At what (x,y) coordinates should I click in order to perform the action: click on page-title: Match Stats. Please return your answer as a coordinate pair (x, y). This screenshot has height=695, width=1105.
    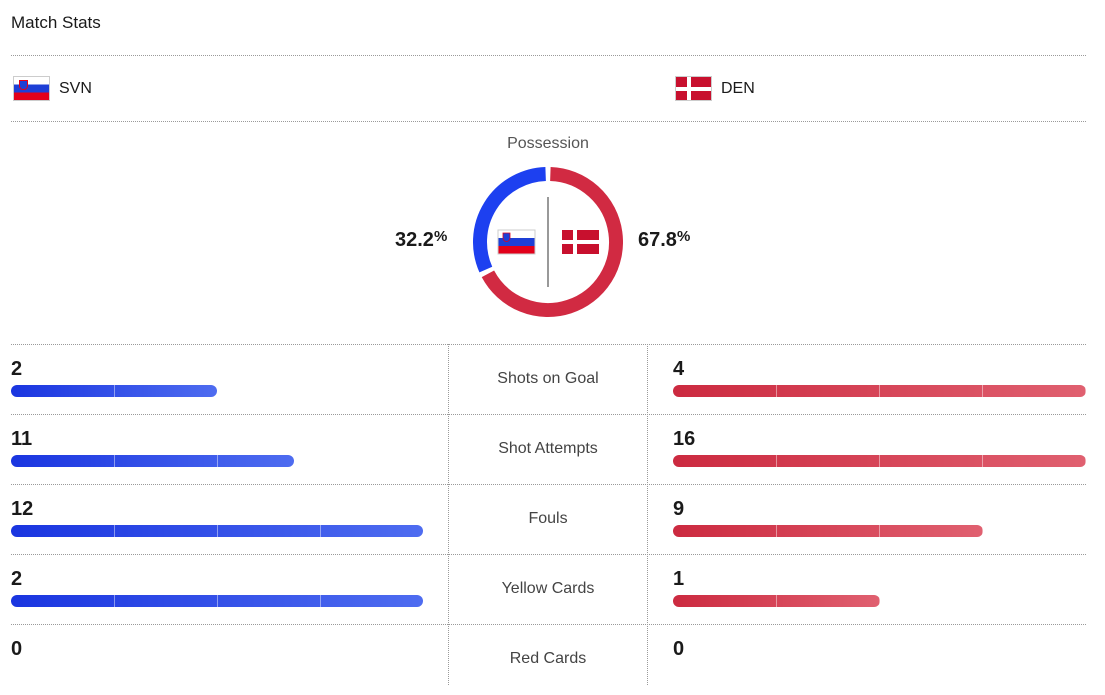
    Looking at the image, I should click on (56, 22).